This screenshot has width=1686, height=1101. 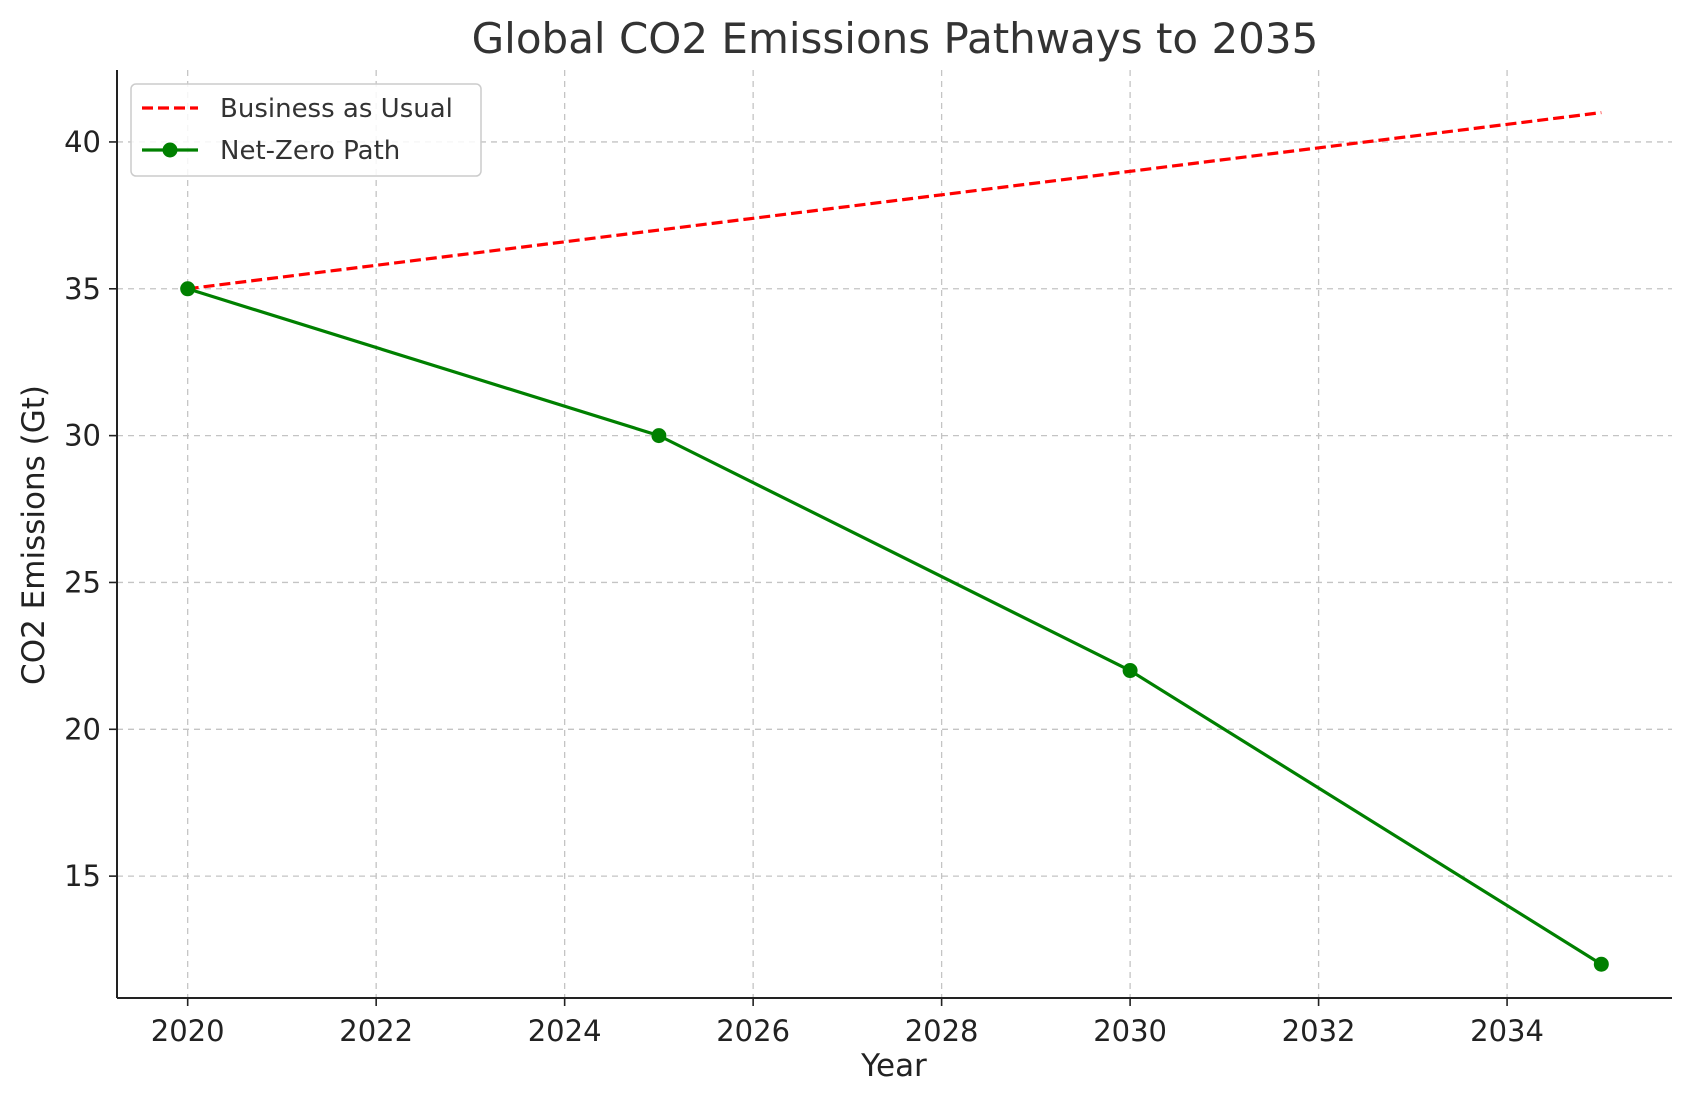 I want to click on legend: Business as Usual Net-Zero Path, so click(x=306, y=130).